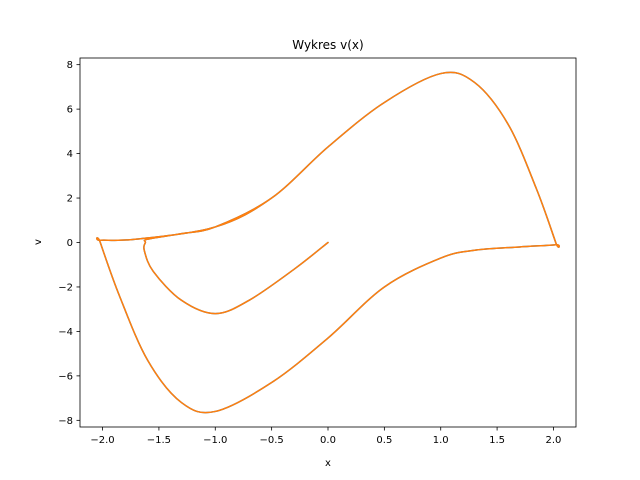 This screenshot has width=640, height=480. I want to click on y-tick-label: −4, so click(65, 332).